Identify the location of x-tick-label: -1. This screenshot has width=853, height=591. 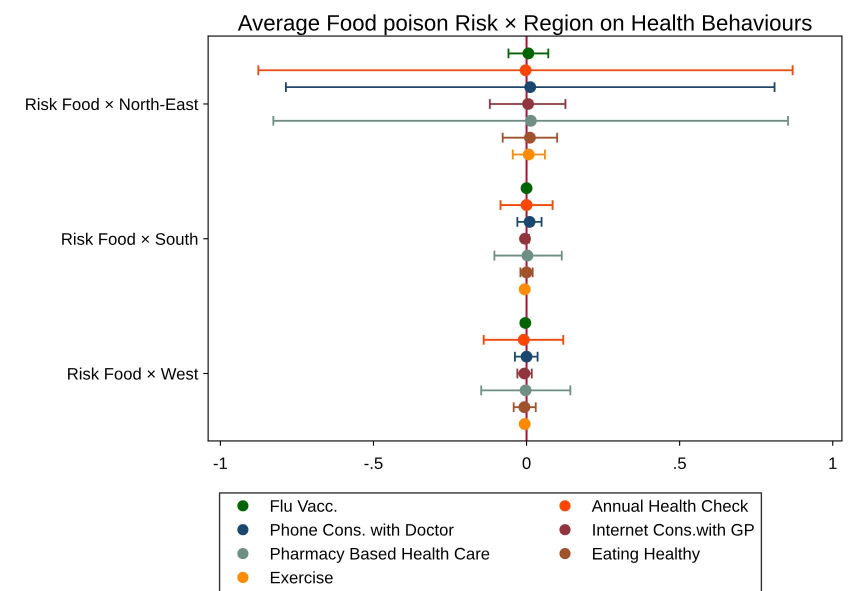
(220, 463).